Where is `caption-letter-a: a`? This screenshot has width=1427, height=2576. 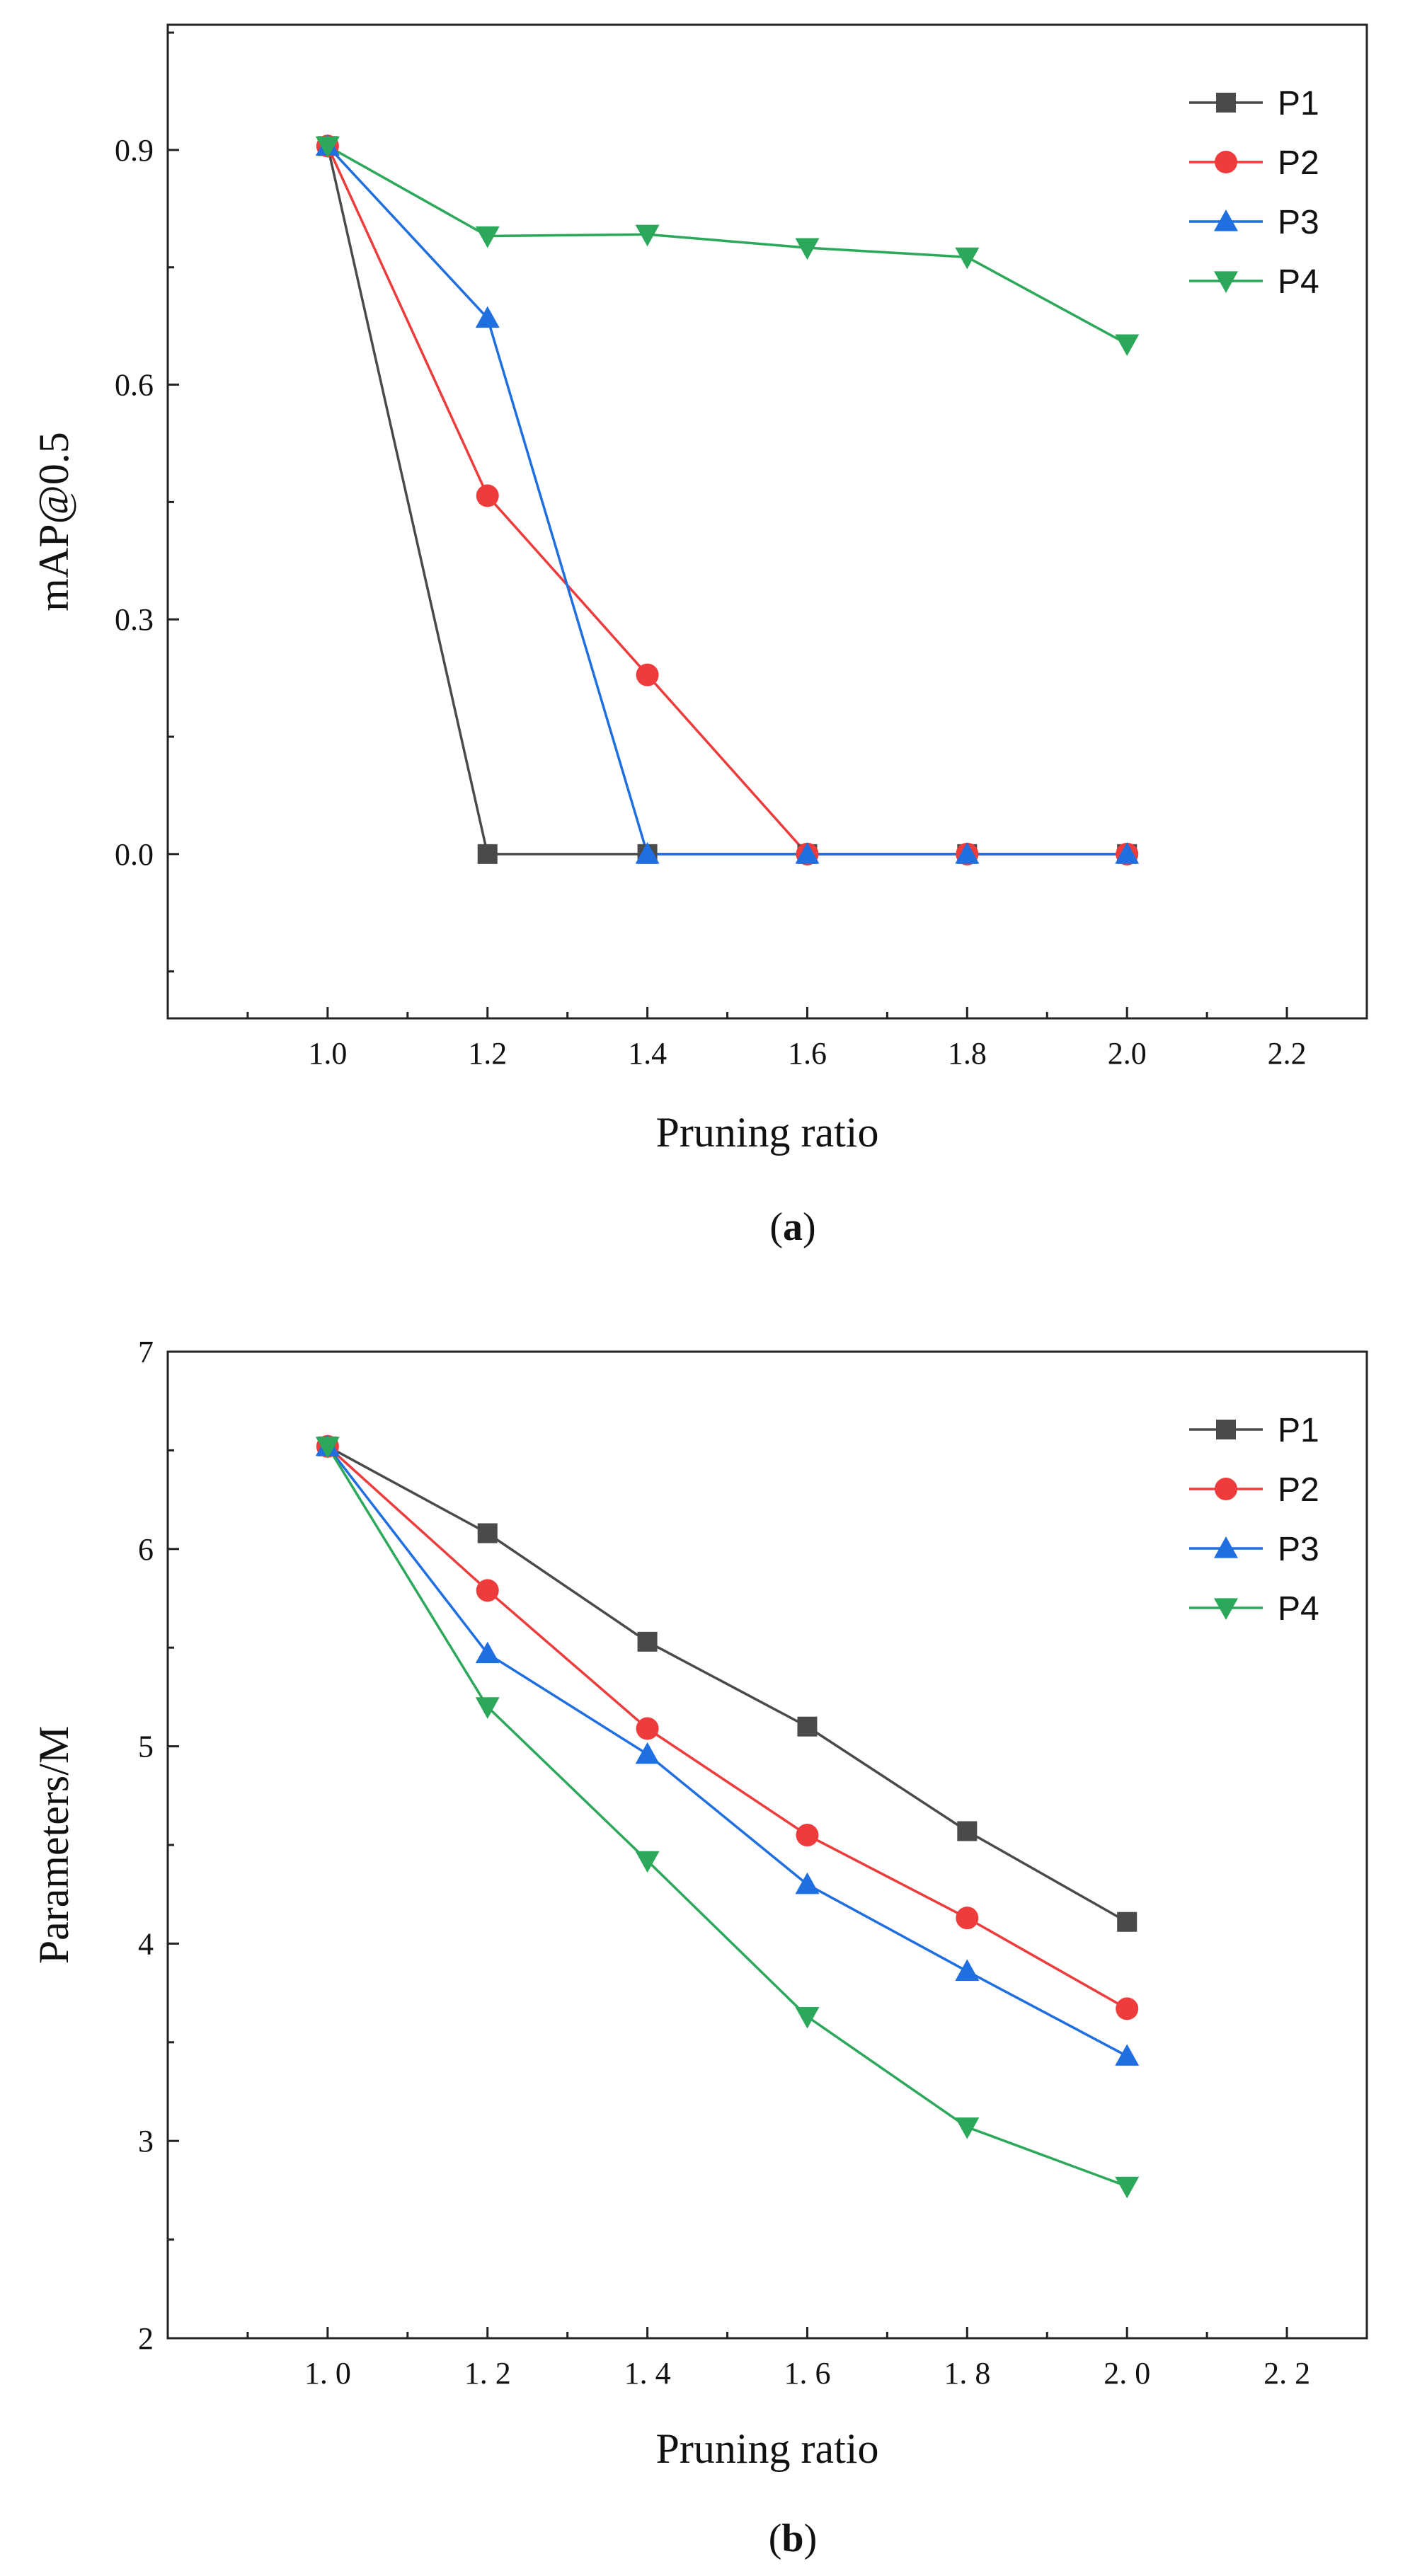 caption-letter-a: a is located at coordinates (793, 1227).